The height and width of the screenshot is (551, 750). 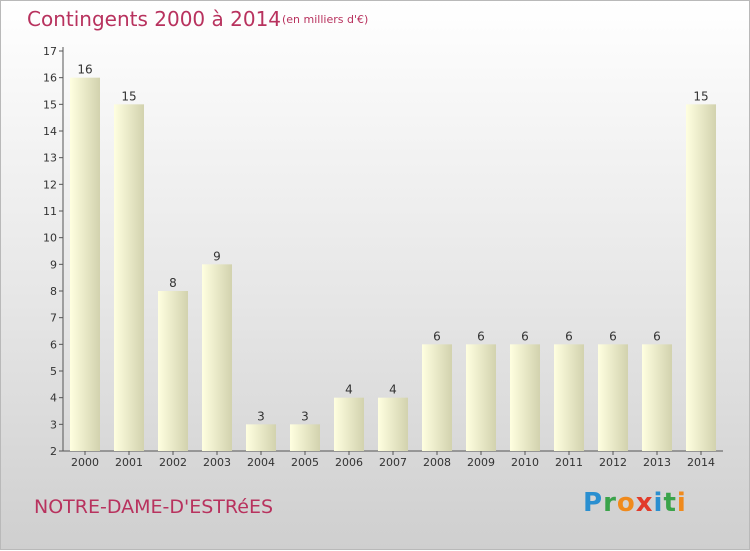 I want to click on x-tick-label: 2005, so click(x=305, y=462).